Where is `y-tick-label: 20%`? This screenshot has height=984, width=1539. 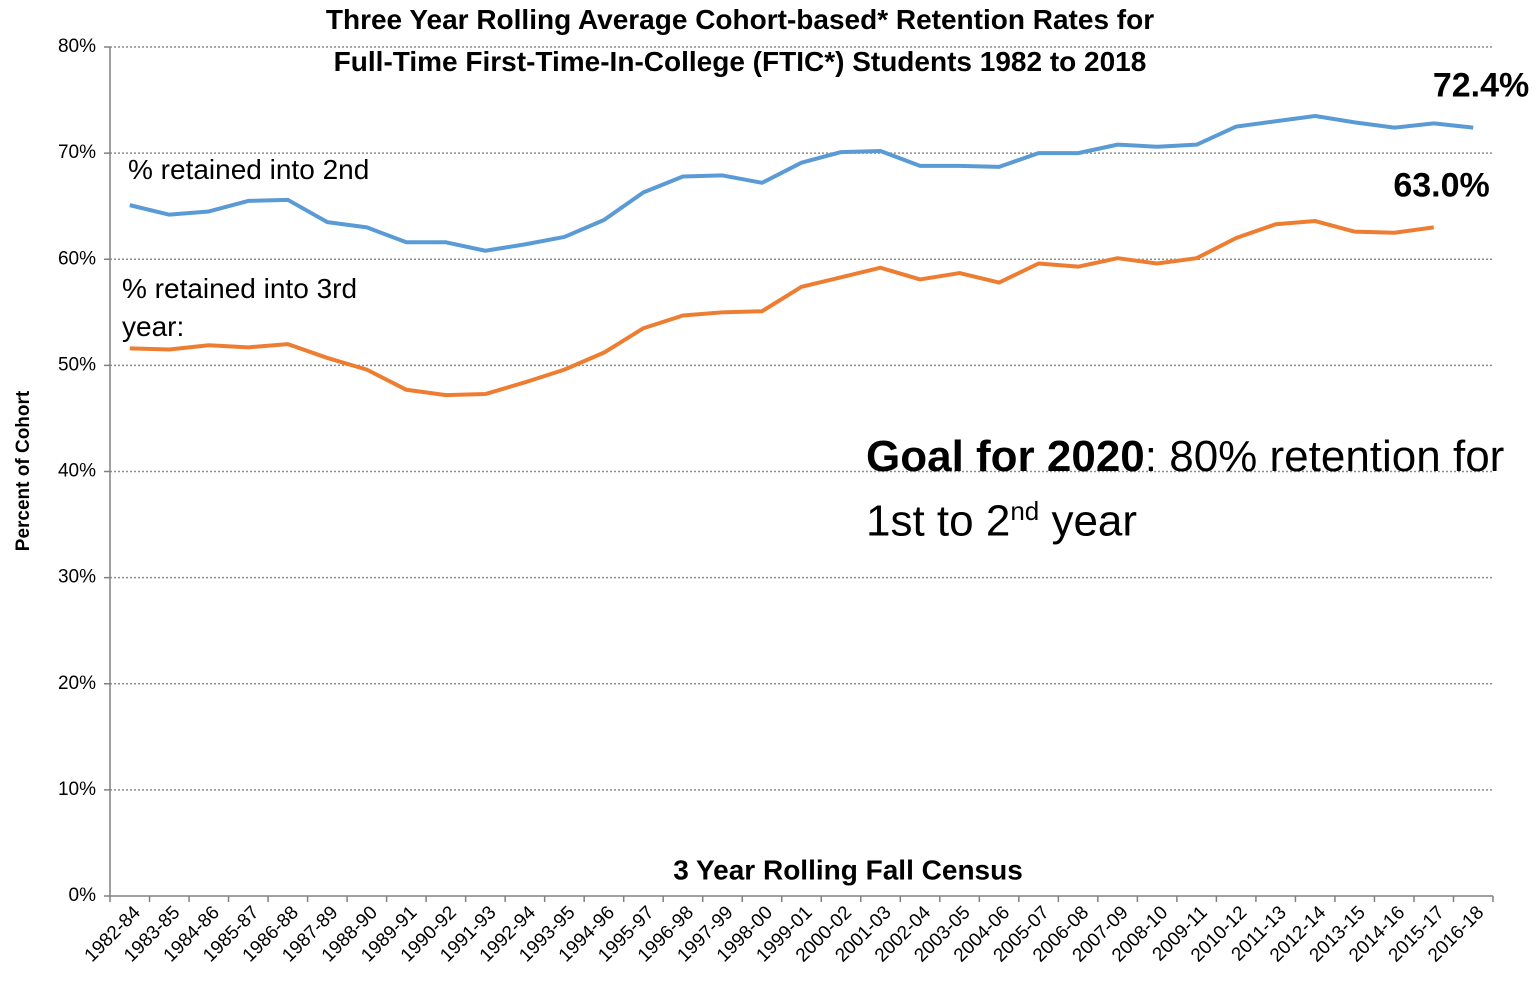
y-tick-label: 20% is located at coordinates (77, 683).